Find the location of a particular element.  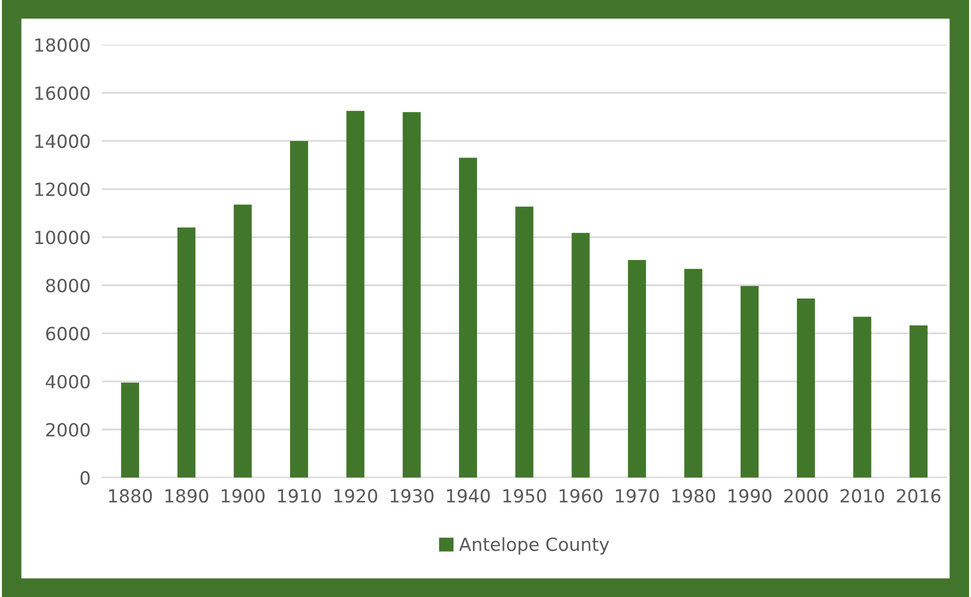

x-tick-label: 1880 is located at coordinates (130, 496).